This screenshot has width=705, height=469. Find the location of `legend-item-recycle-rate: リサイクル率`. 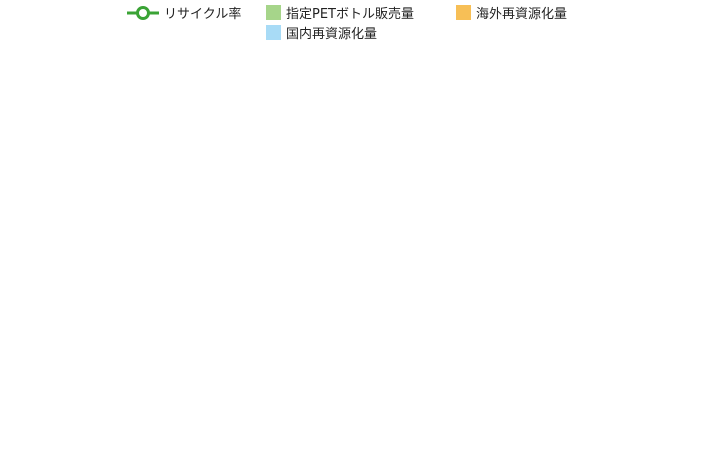

legend-item-recycle-rate: リサイクル率 is located at coordinates (184, 12).